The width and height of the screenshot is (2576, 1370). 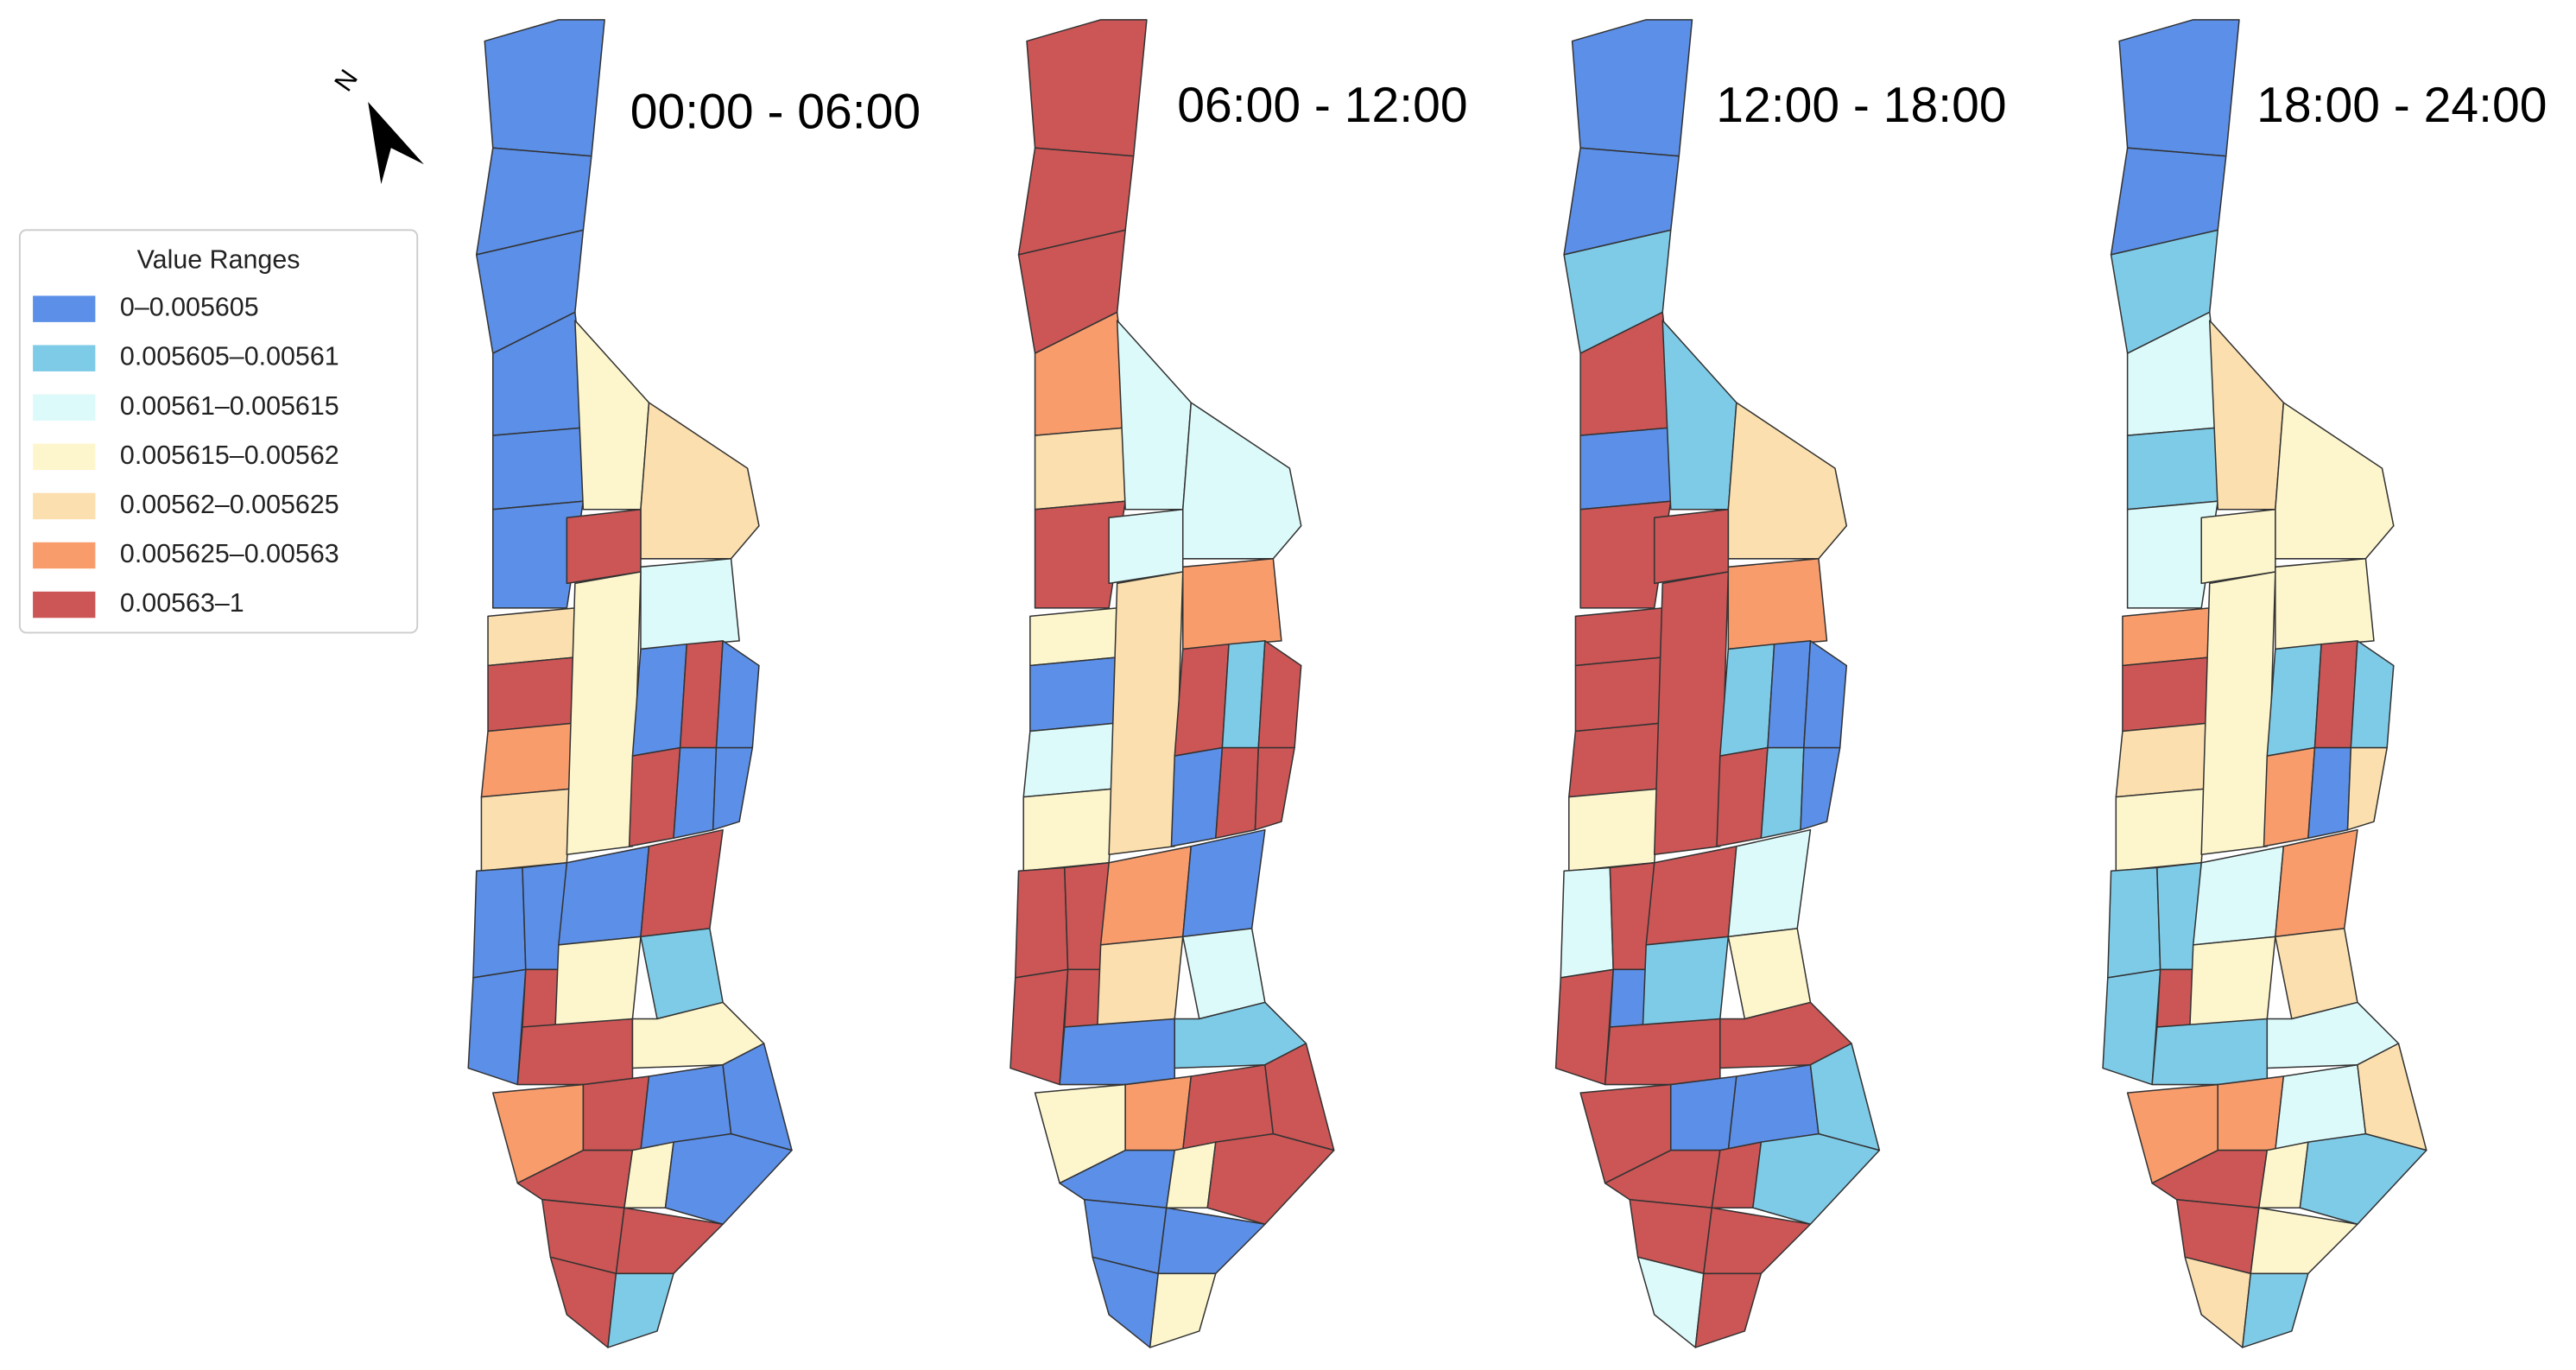 I want to click on panel-title: 12:00 - 18:00, so click(x=1861, y=105).